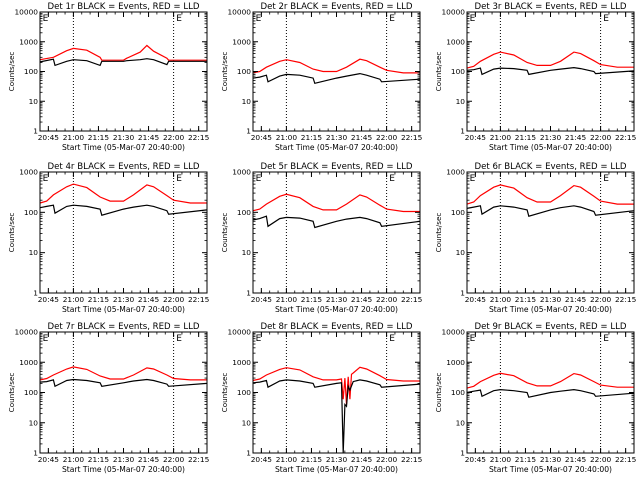 The width and height of the screenshot is (640, 480). Describe the element at coordinates (550, 327) in the screenshot. I see `panel-title: Det 9r BLACK = Events, RED = LLD` at that location.